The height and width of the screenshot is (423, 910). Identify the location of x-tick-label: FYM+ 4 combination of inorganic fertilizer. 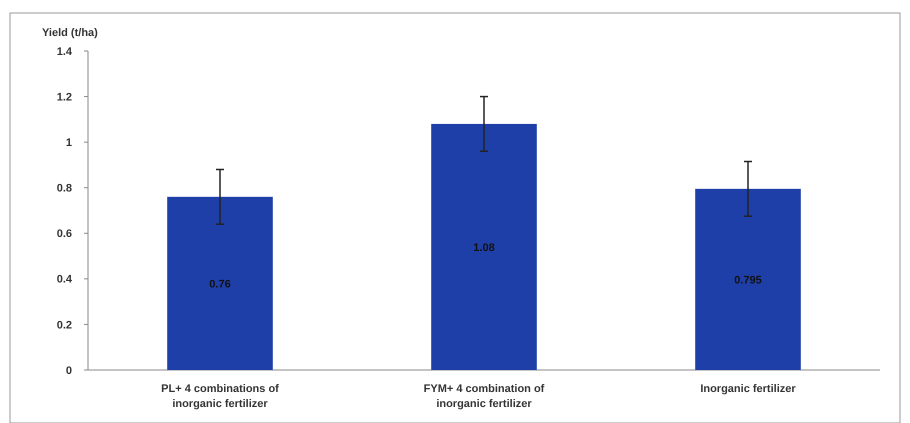
(484, 396).